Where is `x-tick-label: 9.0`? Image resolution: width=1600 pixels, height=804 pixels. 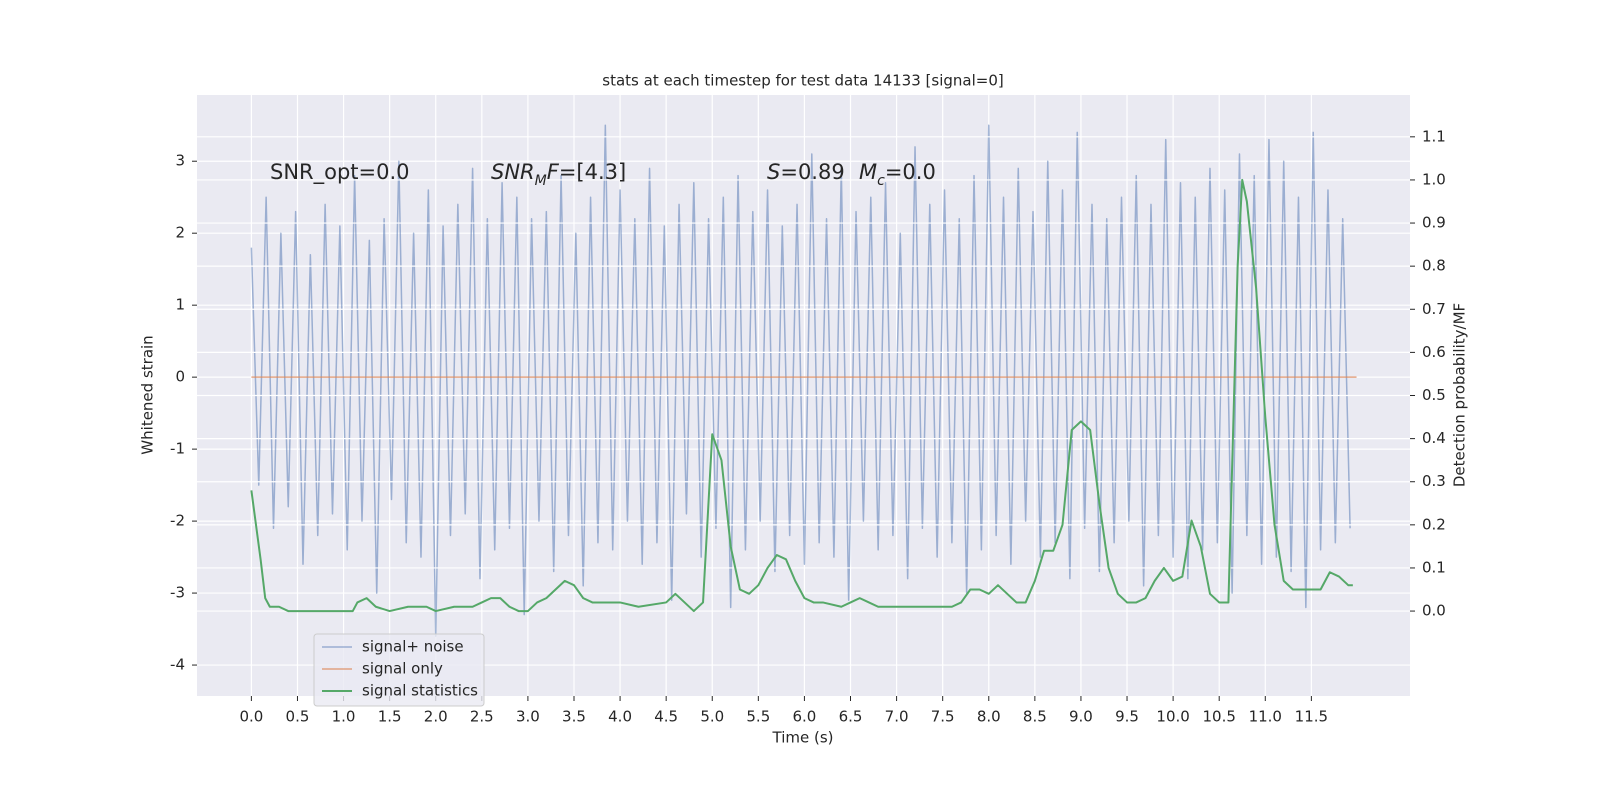
x-tick-label: 9.0 is located at coordinates (1081, 717).